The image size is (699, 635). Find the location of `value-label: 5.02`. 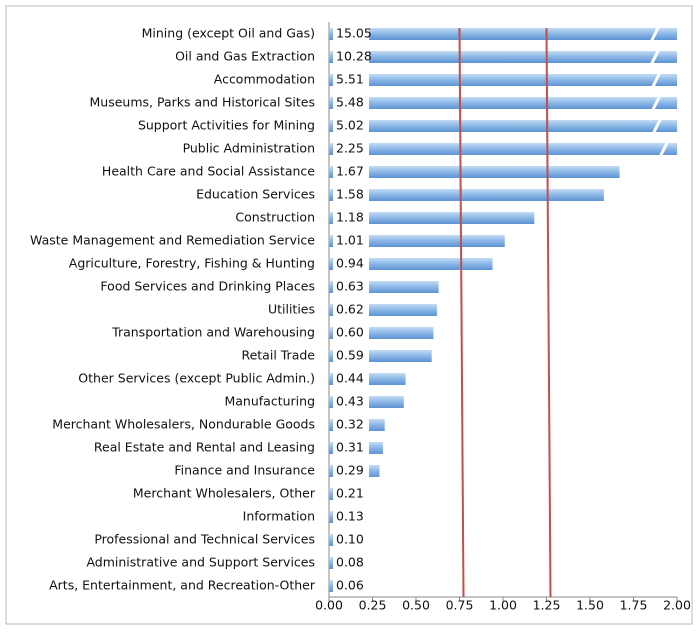

value-label: 5.02 is located at coordinates (350, 125).